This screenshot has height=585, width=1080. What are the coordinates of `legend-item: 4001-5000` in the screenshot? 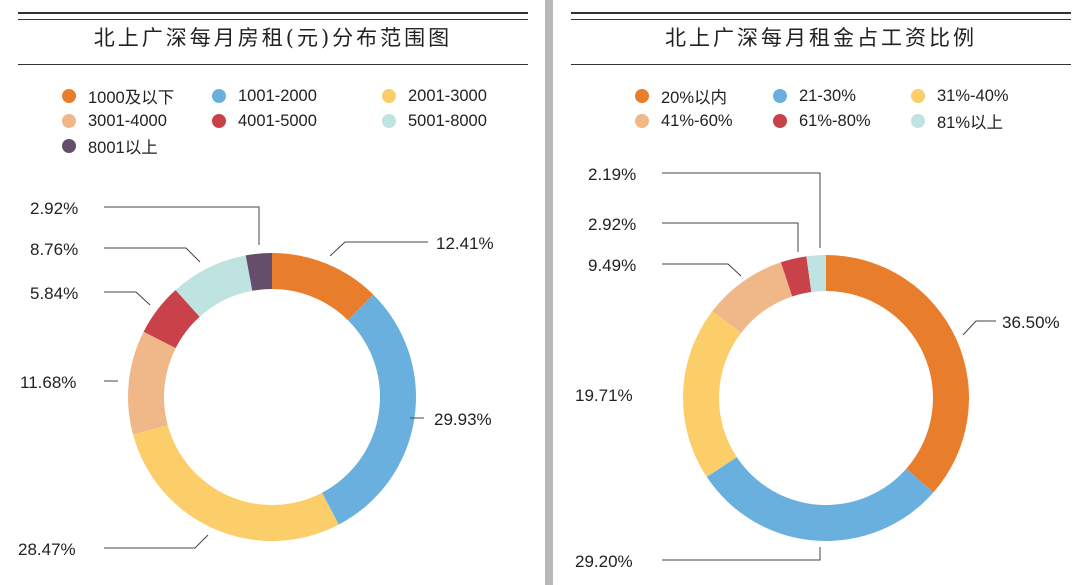 It's located at (297, 121).